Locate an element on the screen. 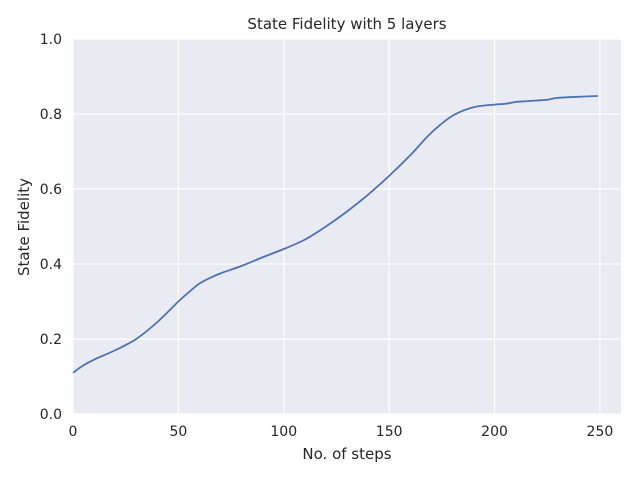  chart-title: State Fidelity with 5 layers is located at coordinates (346, 24).